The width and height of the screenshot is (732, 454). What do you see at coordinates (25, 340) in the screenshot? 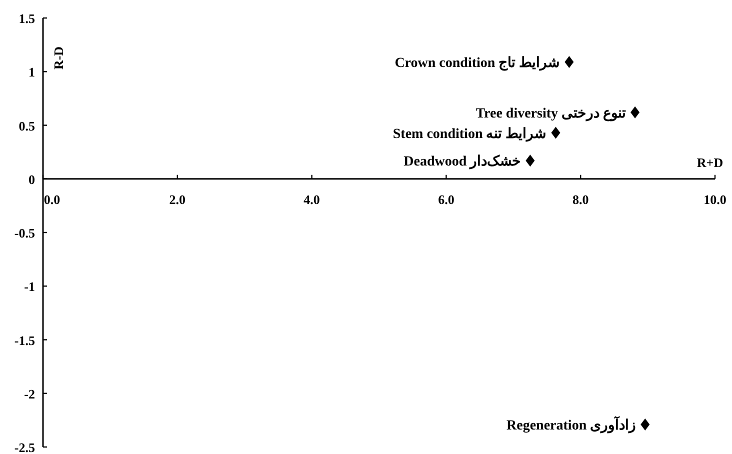
I see `y-tick-label: -1.5` at bounding box center [25, 340].